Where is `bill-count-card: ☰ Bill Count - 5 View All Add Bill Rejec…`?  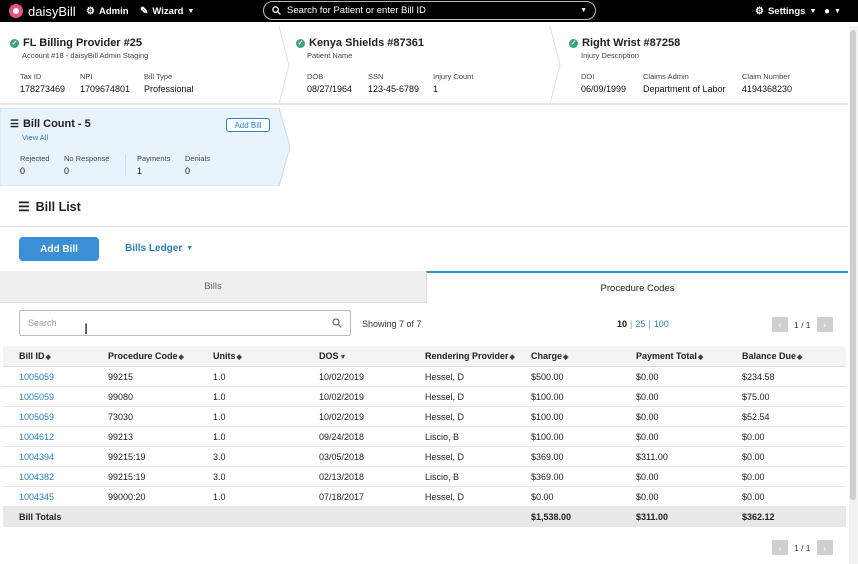
bill-count-card: ☰ Bill Count - 5 View All Add Bill Rejec… is located at coordinates (145, 147).